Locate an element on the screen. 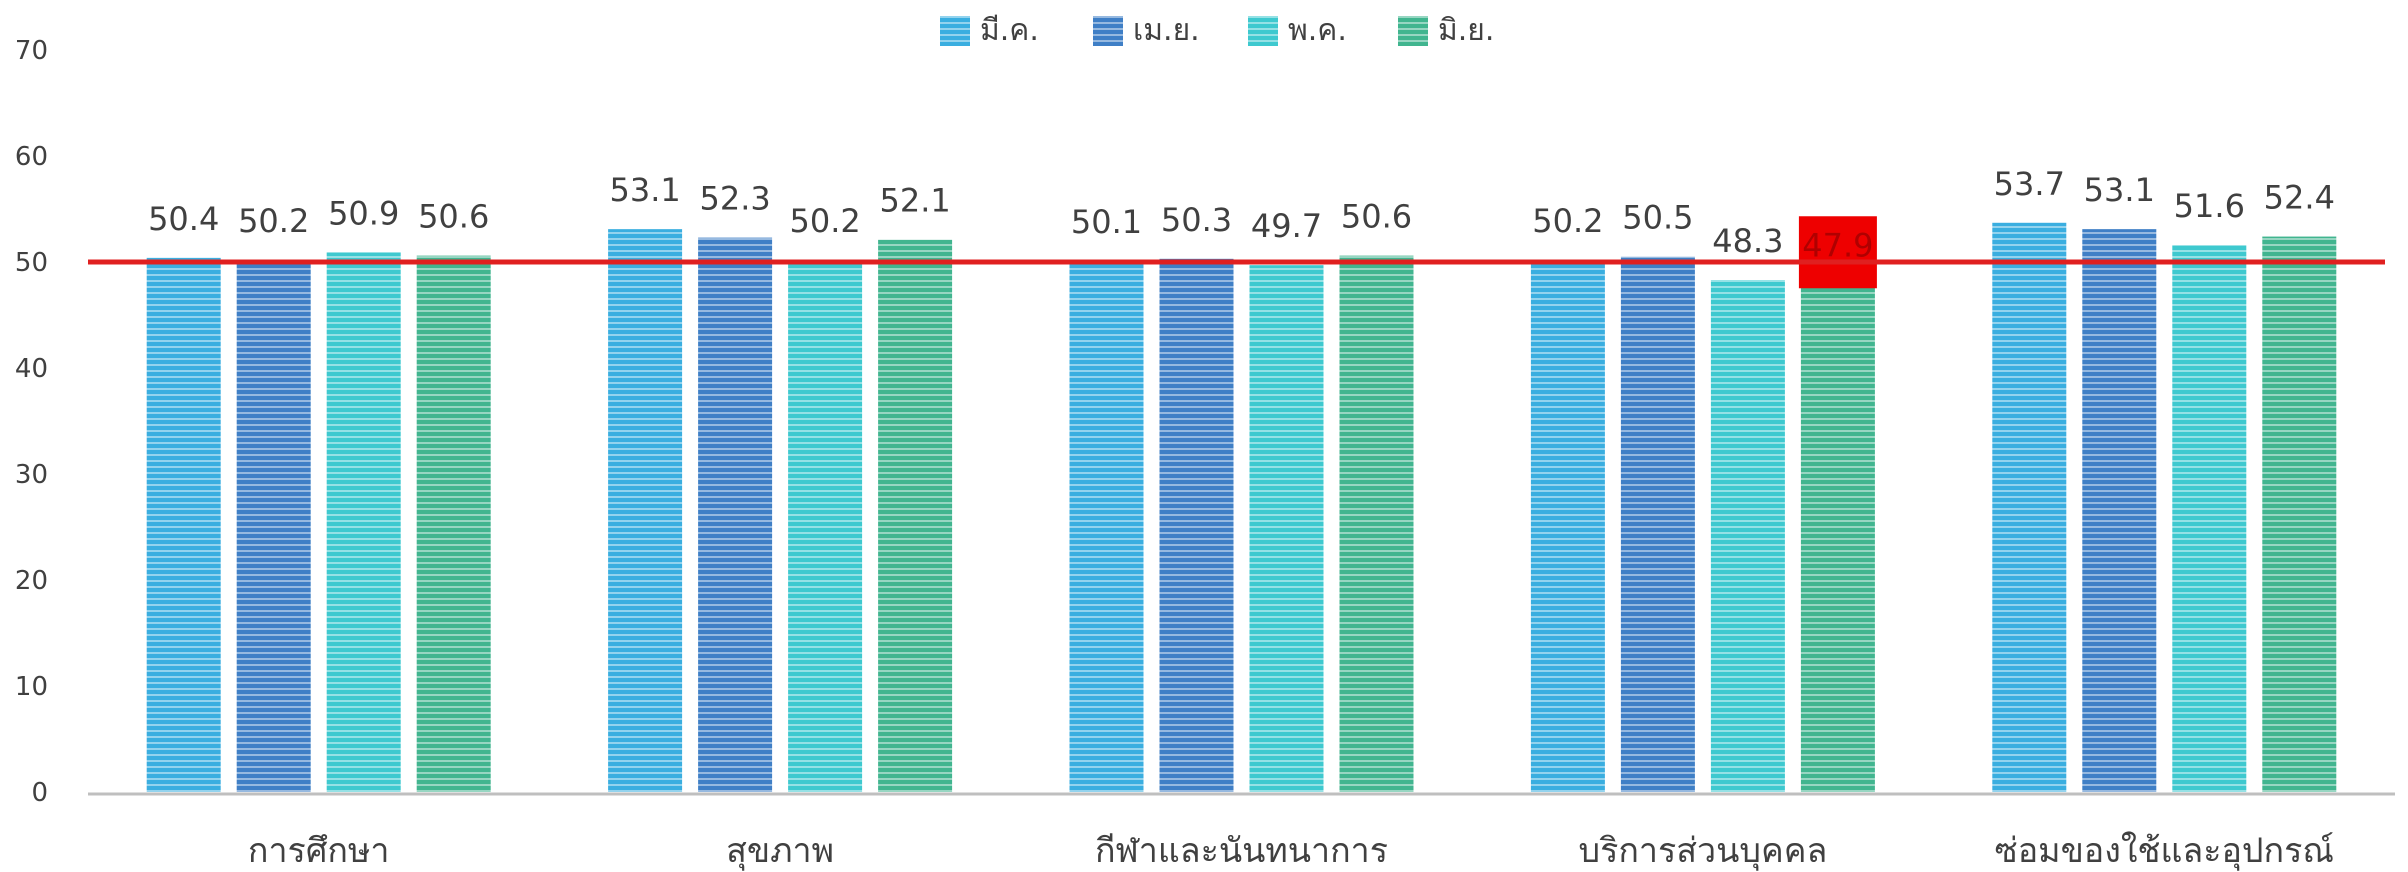  y-tick-label: 50 is located at coordinates (31, 263).